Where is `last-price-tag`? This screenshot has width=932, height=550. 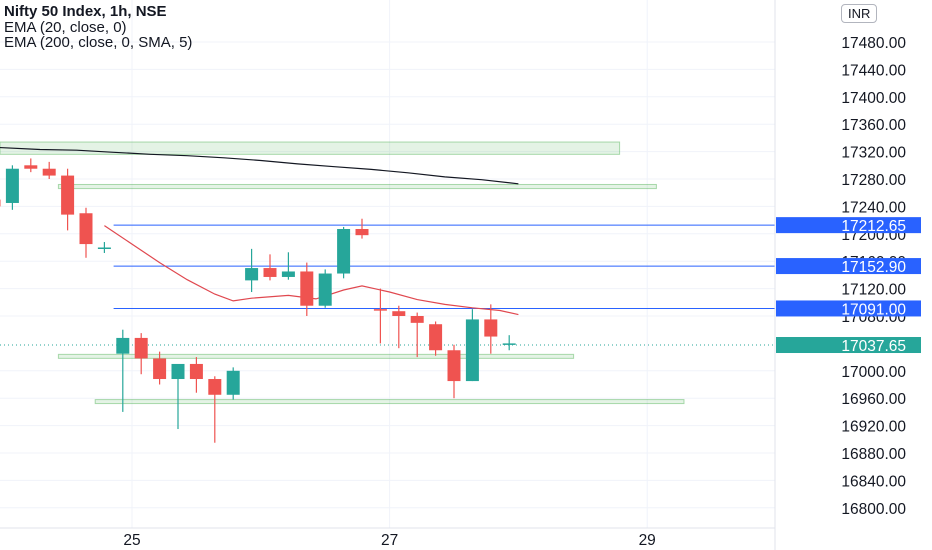
last-price-tag is located at coordinates (848, 345).